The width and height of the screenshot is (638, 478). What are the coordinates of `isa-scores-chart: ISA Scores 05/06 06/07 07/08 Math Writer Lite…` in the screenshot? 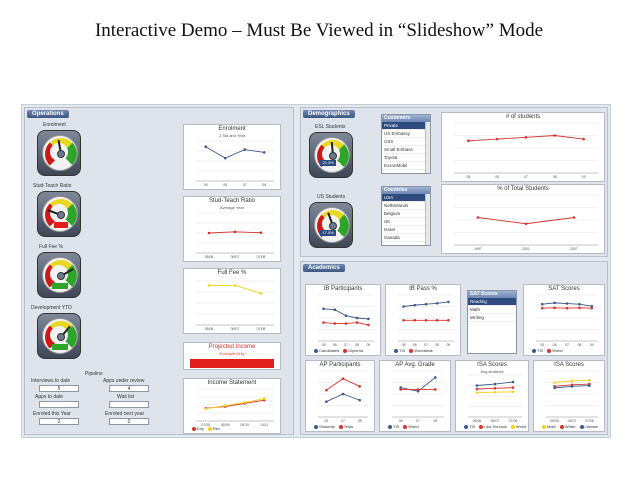 It's located at (569, 396).